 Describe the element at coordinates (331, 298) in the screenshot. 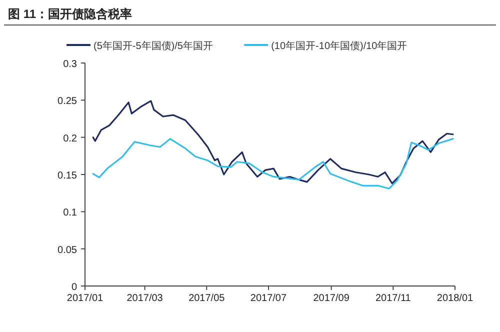

I see `x-tick-label: 2017/09` at that location.